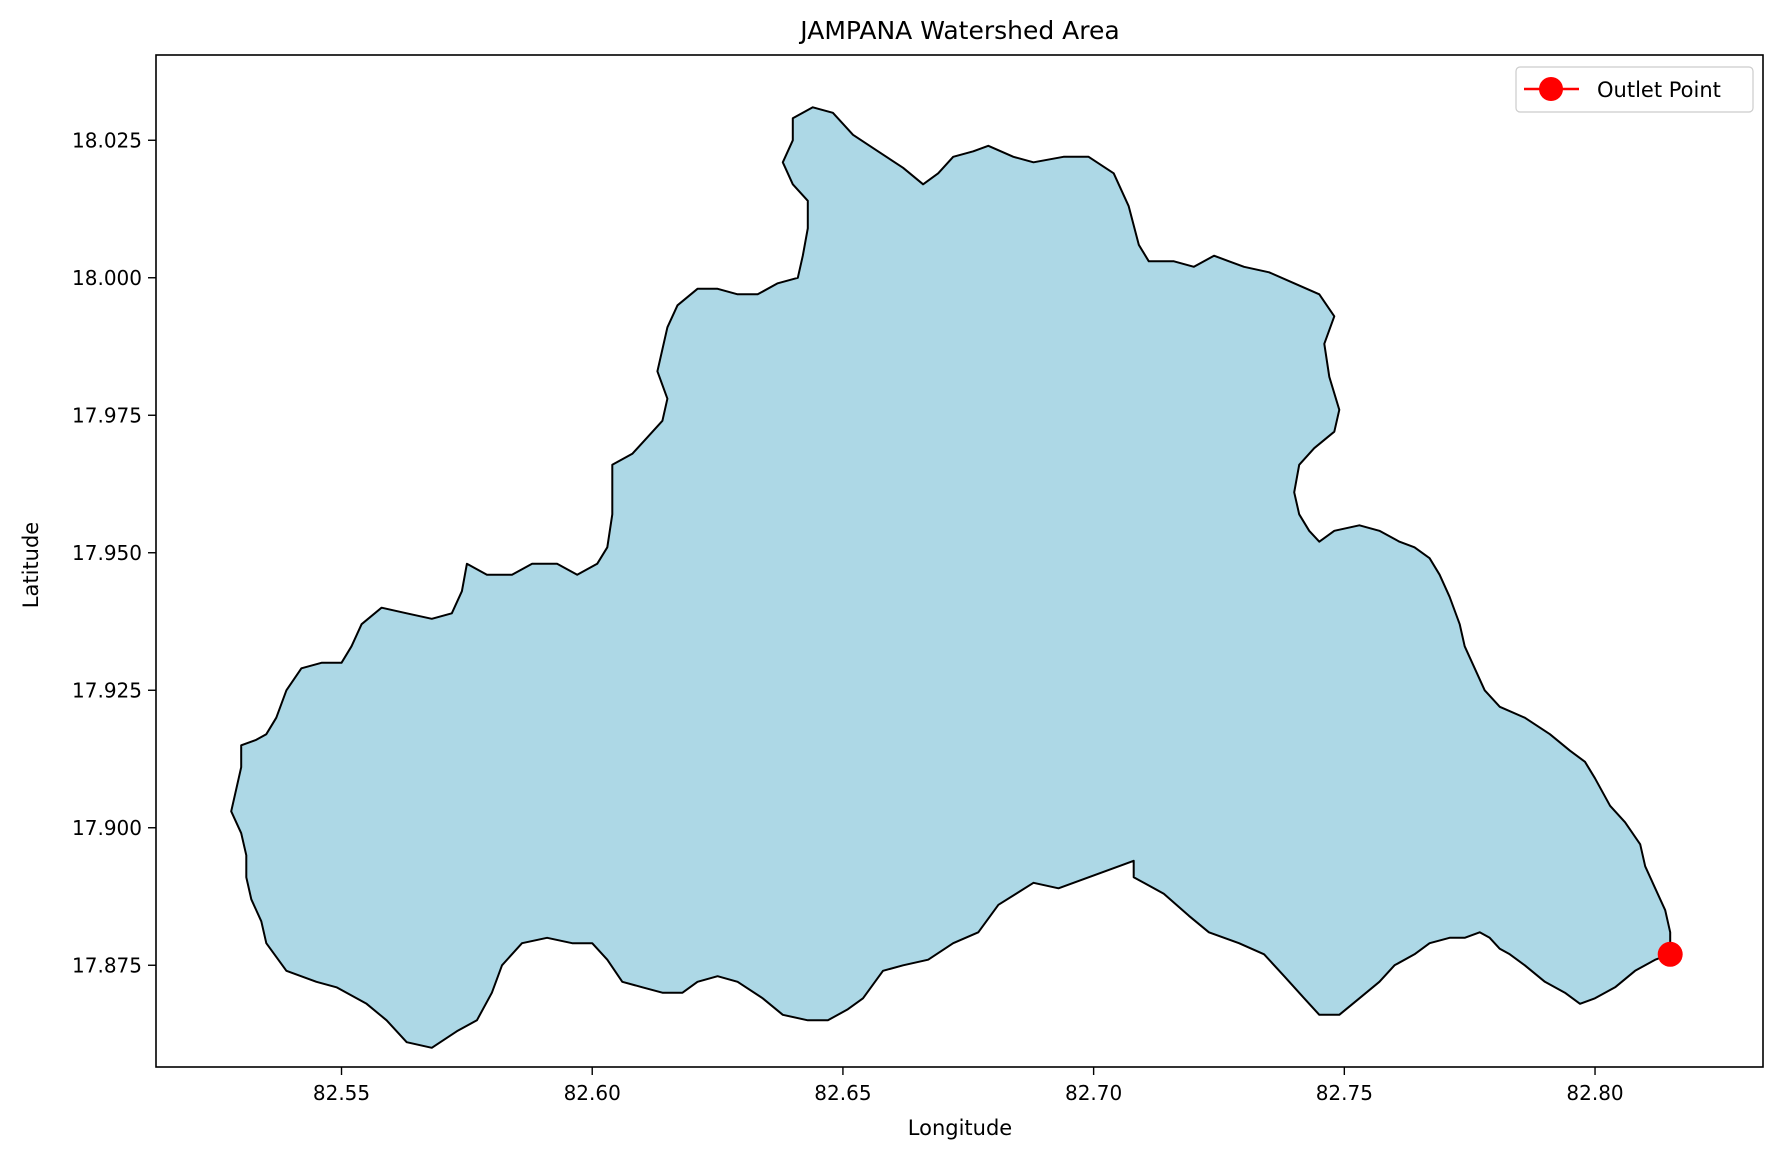 The height and width of the screenshot is (1158, 1781). I want to click on y-tick-label: 17.900, so click(107, 828).